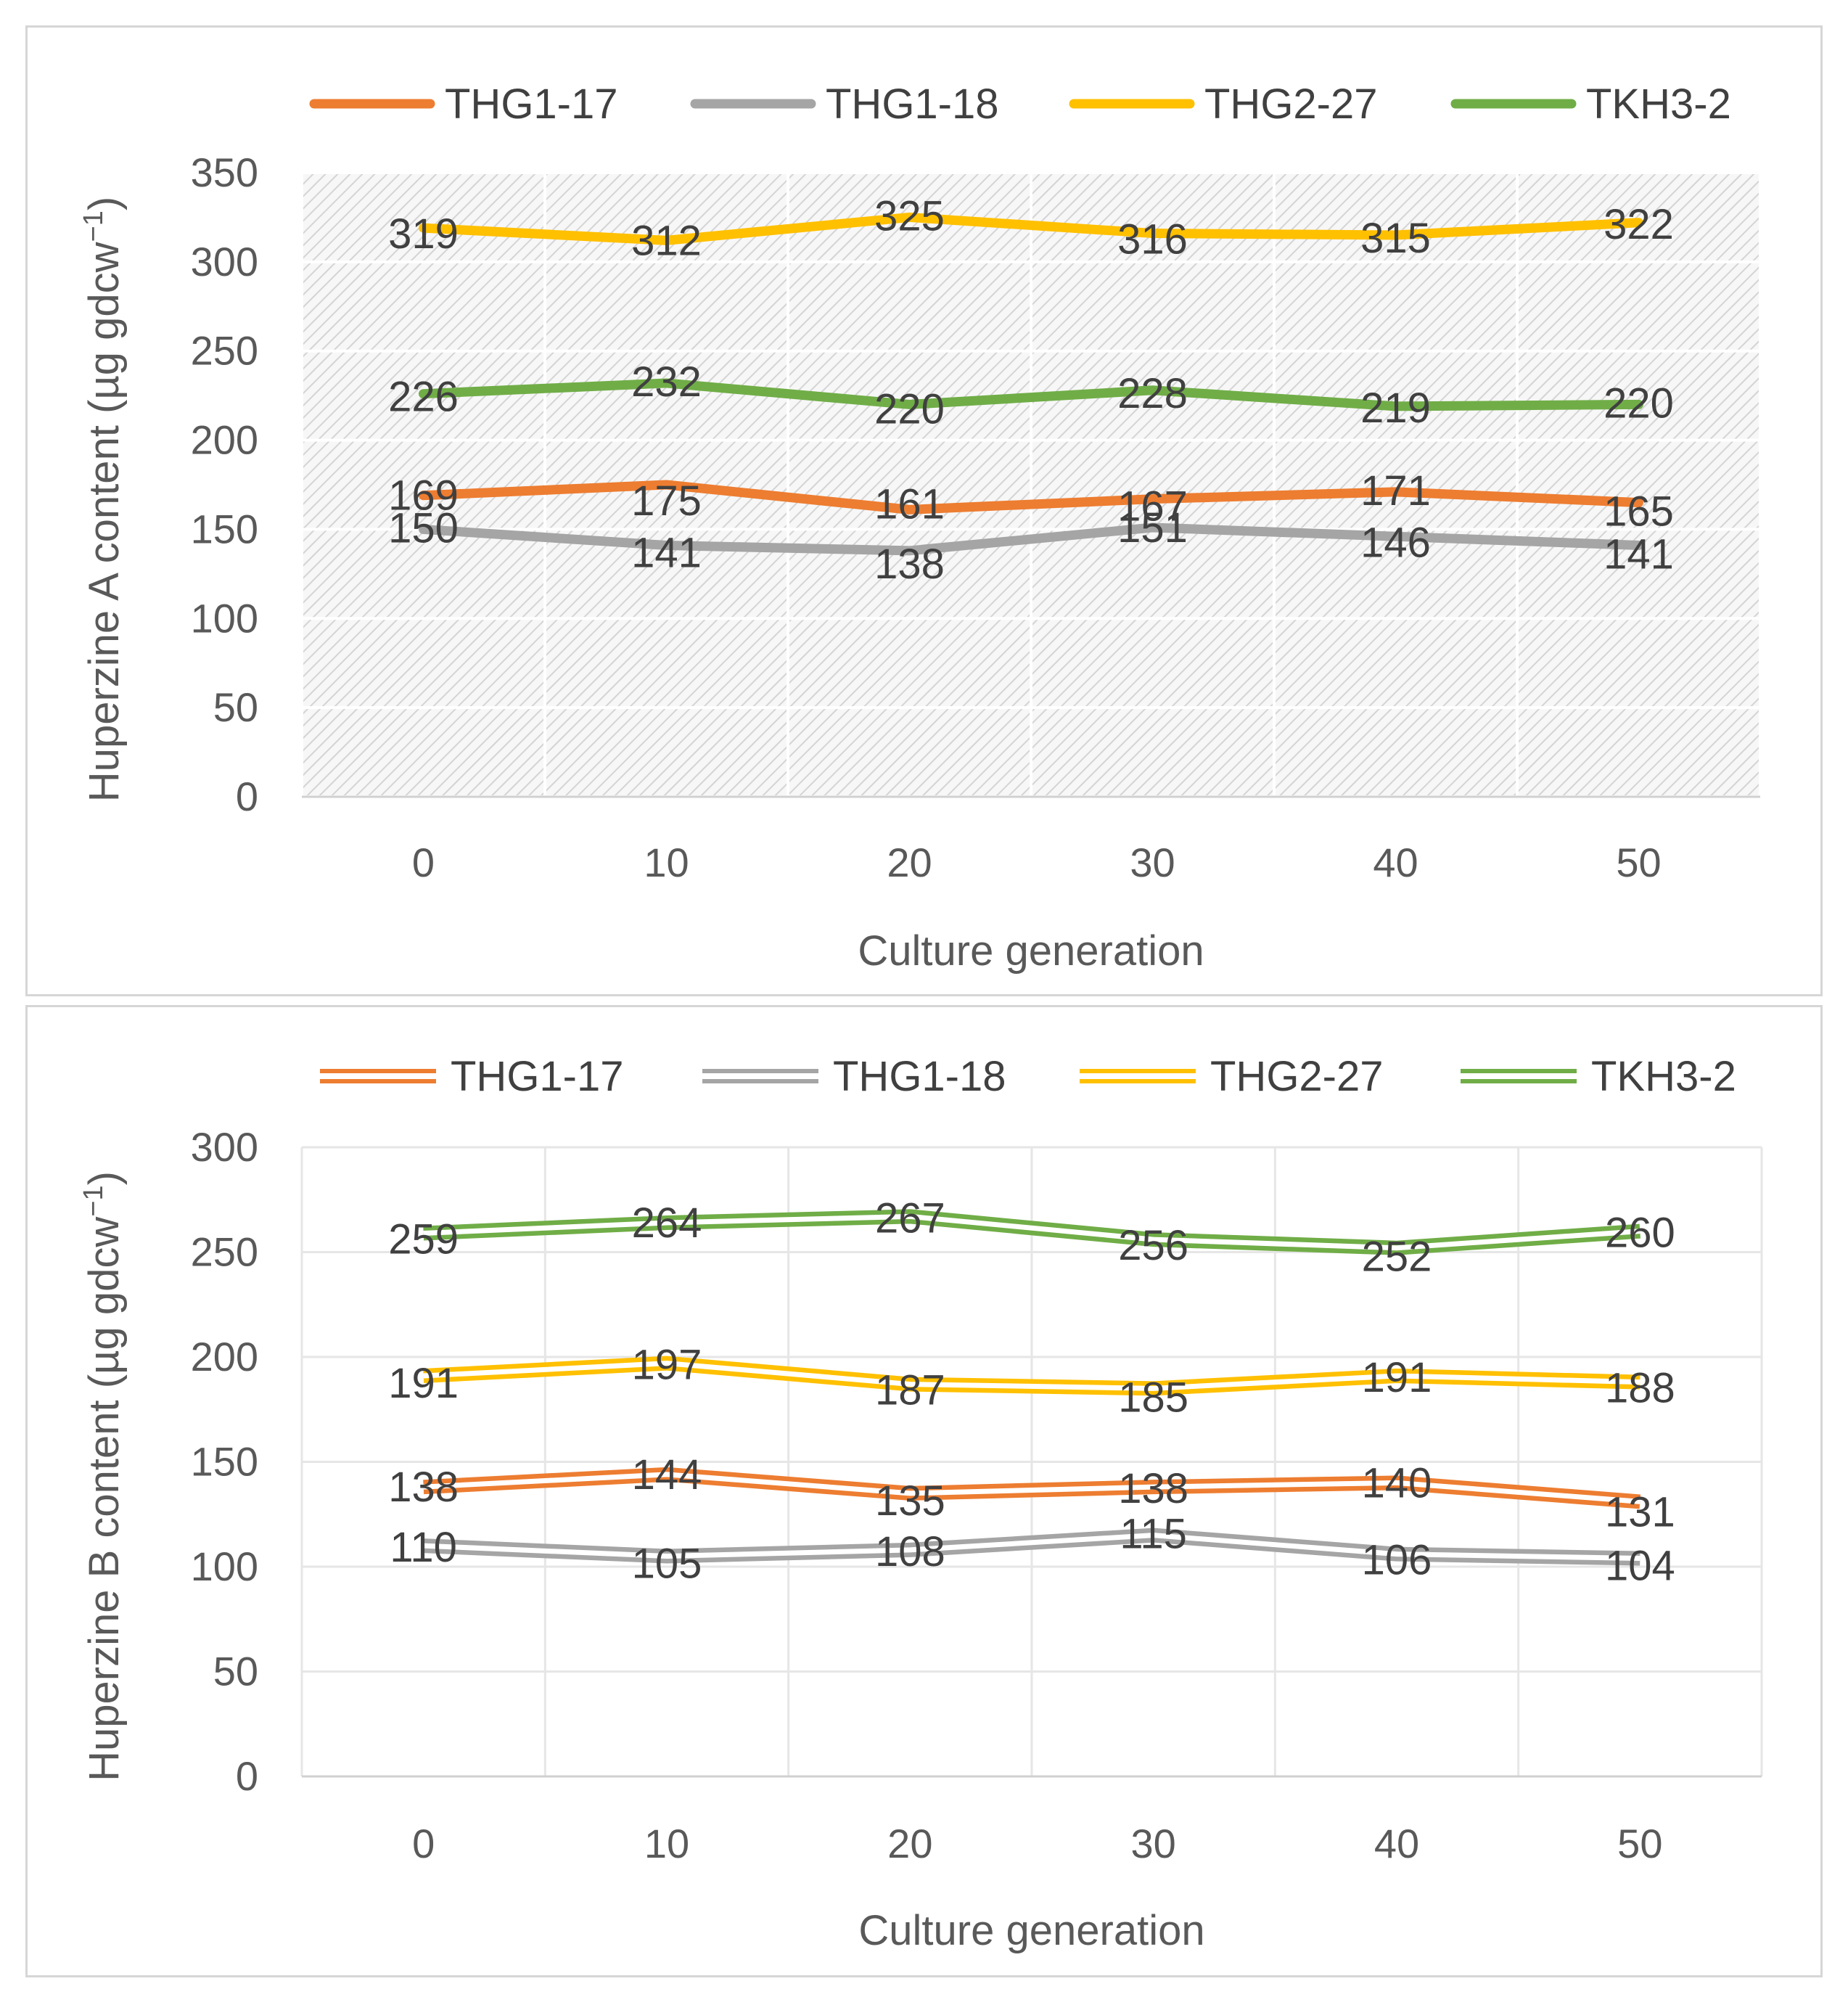  Describe the element at coordinates (666, 501) in the screenshot. I see `data-label-thg1-17: 175` at that location.